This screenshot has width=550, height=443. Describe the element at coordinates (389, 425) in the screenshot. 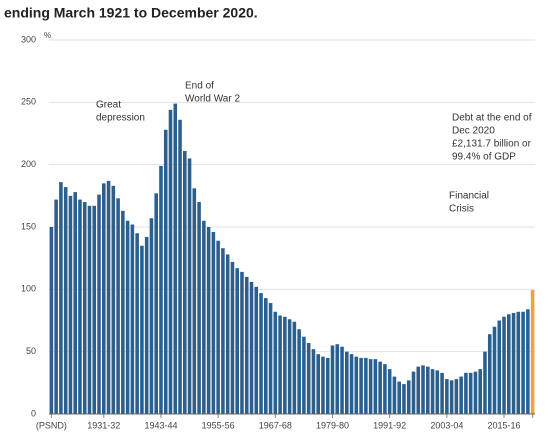

I see `x-tick-label: 1991-92` at that location.